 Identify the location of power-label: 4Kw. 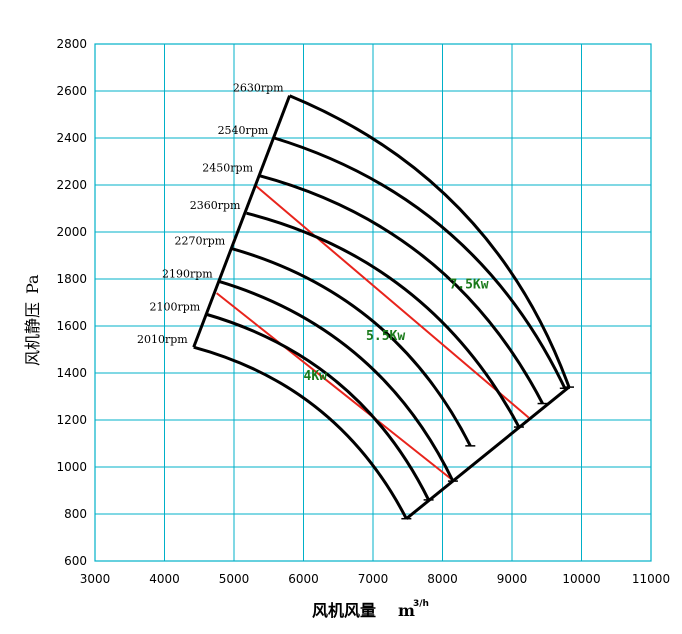
(316, 376).